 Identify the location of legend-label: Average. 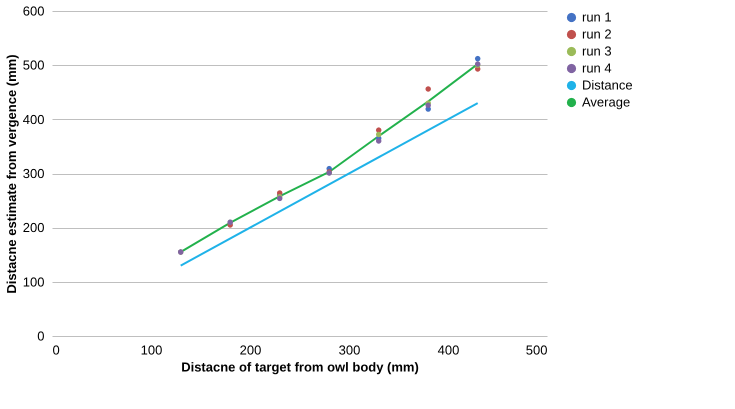
(606, 102).